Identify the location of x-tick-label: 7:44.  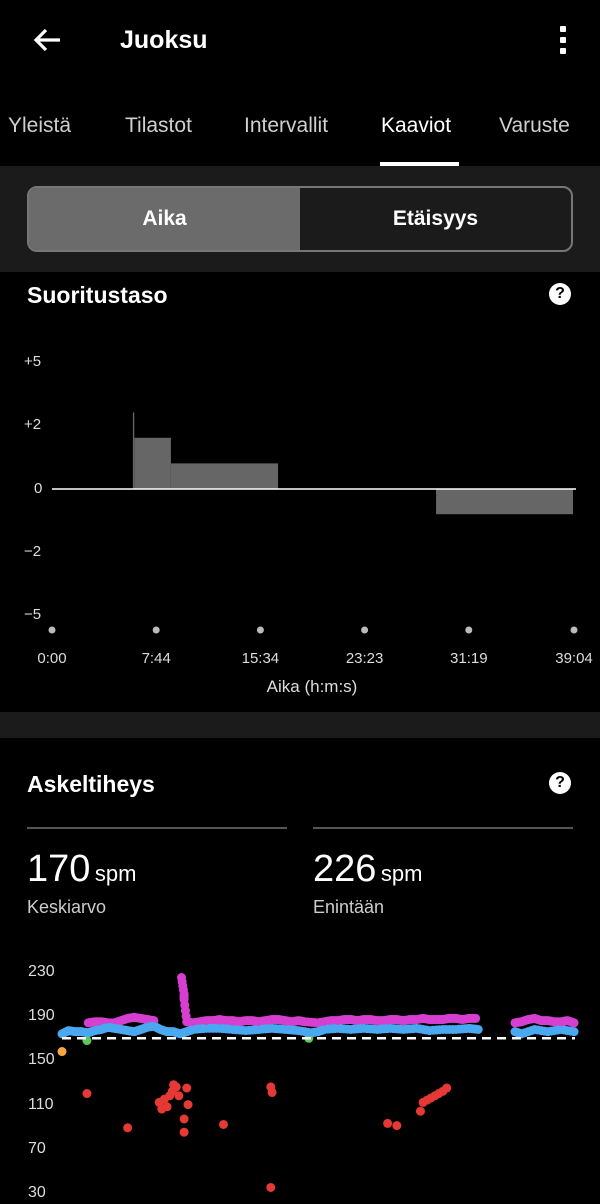
(156, 658).